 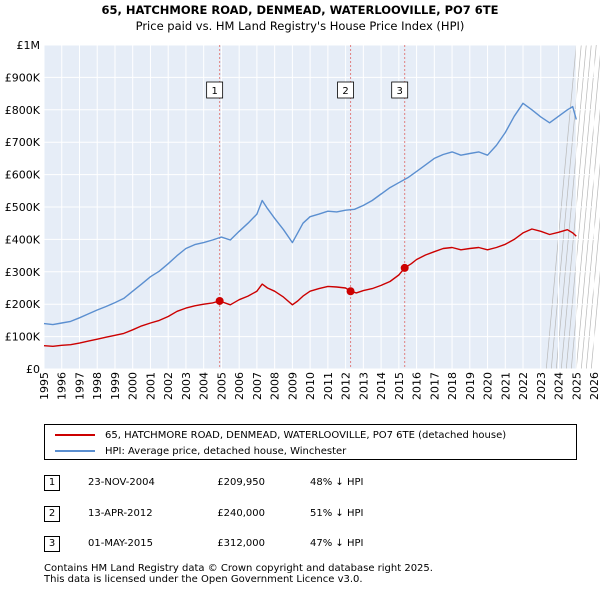 I want to click on transaction-hpi: 47% ↓ HPI, so click(x=337, y=543).